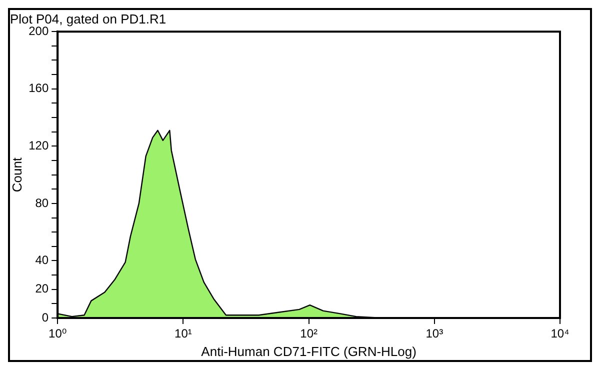 The image size is (600, 370). I want to click on x-tick-label: 10¹, so click(183, 333).